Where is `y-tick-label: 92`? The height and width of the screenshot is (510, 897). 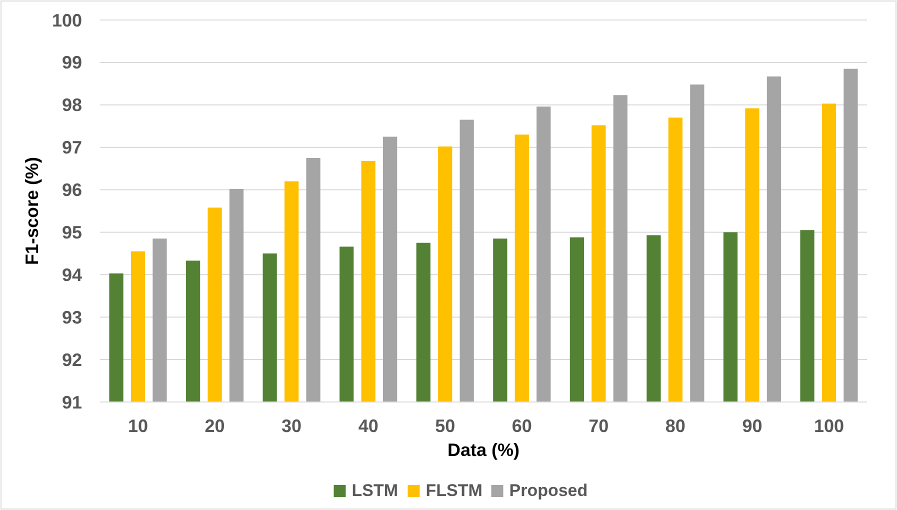 y-tick-label: 92 is located at coordinates (72, 360).